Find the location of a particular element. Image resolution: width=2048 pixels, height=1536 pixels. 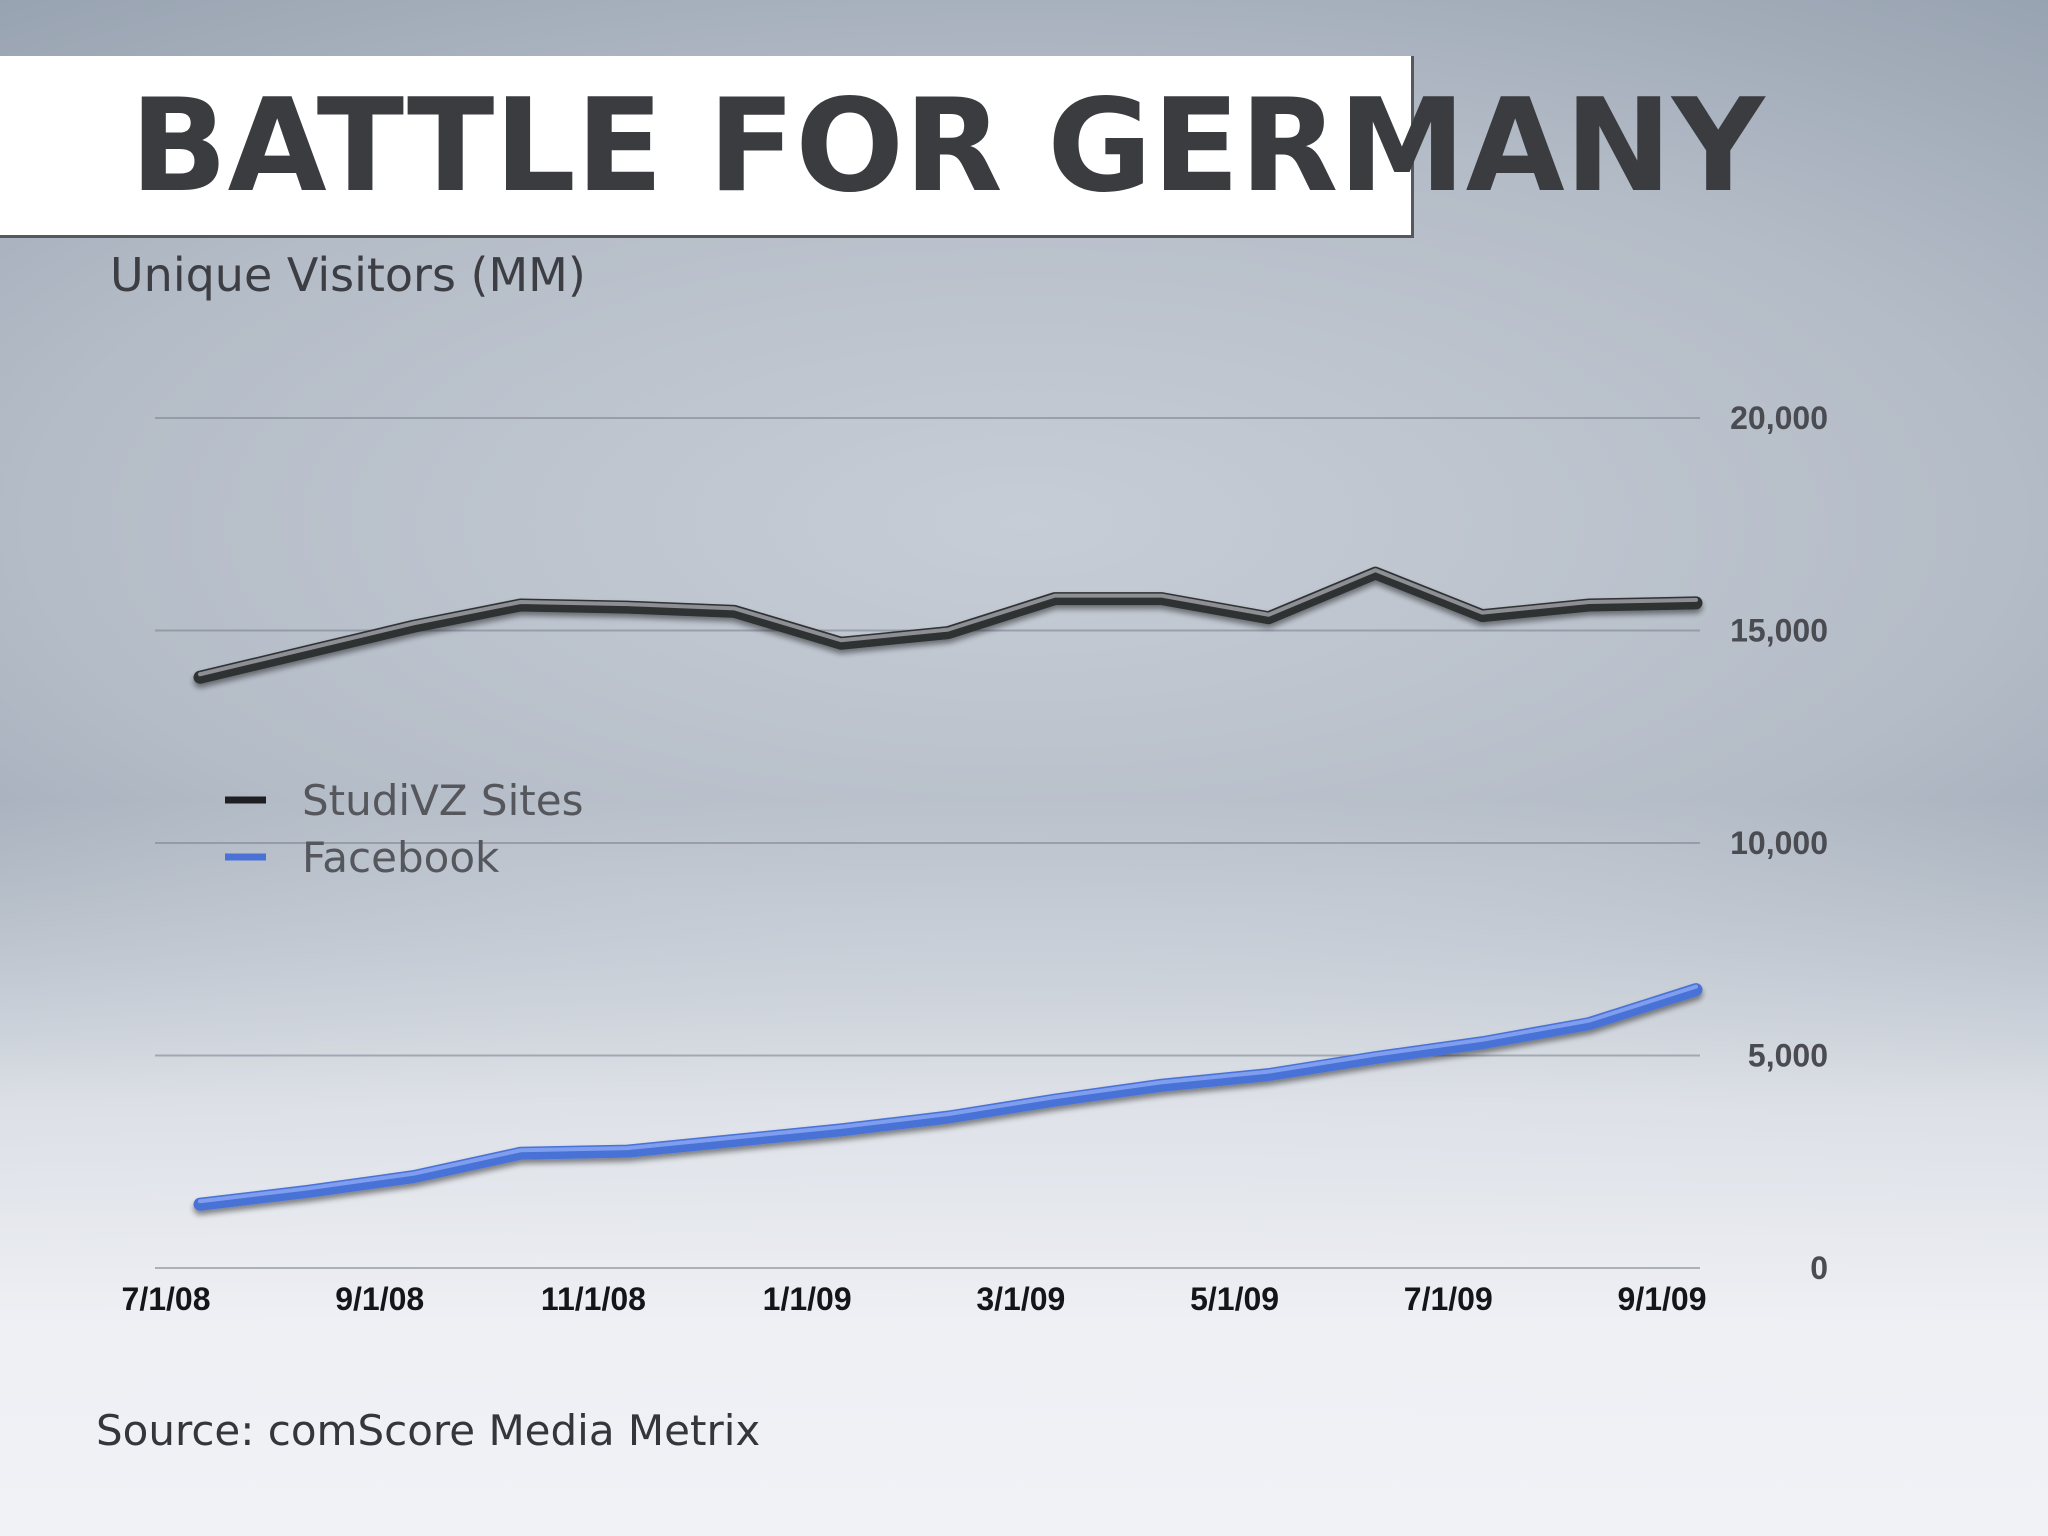

source-note: Source: comScore Media Metrix is located at coordinates (428, 1430).